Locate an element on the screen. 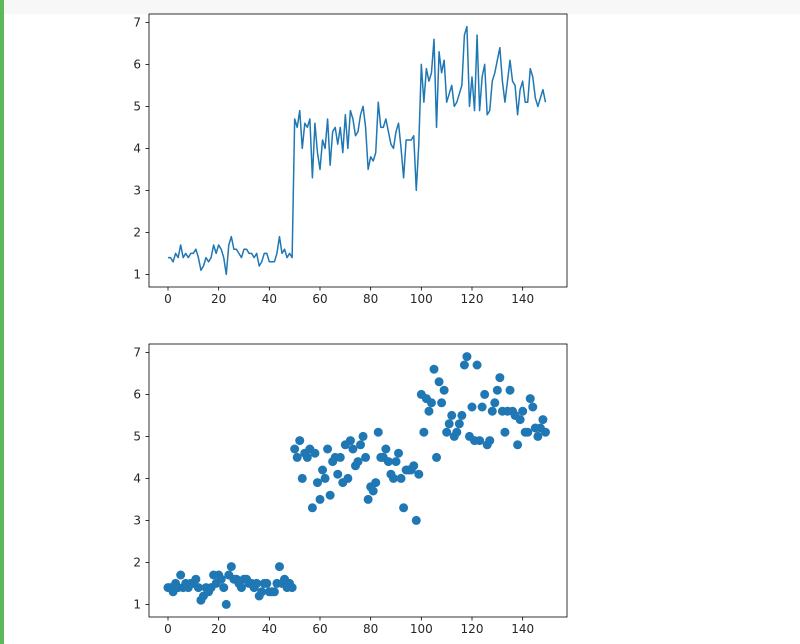 The image size is (800, 644). cell-top-strip is located at coordinates (402, 7).